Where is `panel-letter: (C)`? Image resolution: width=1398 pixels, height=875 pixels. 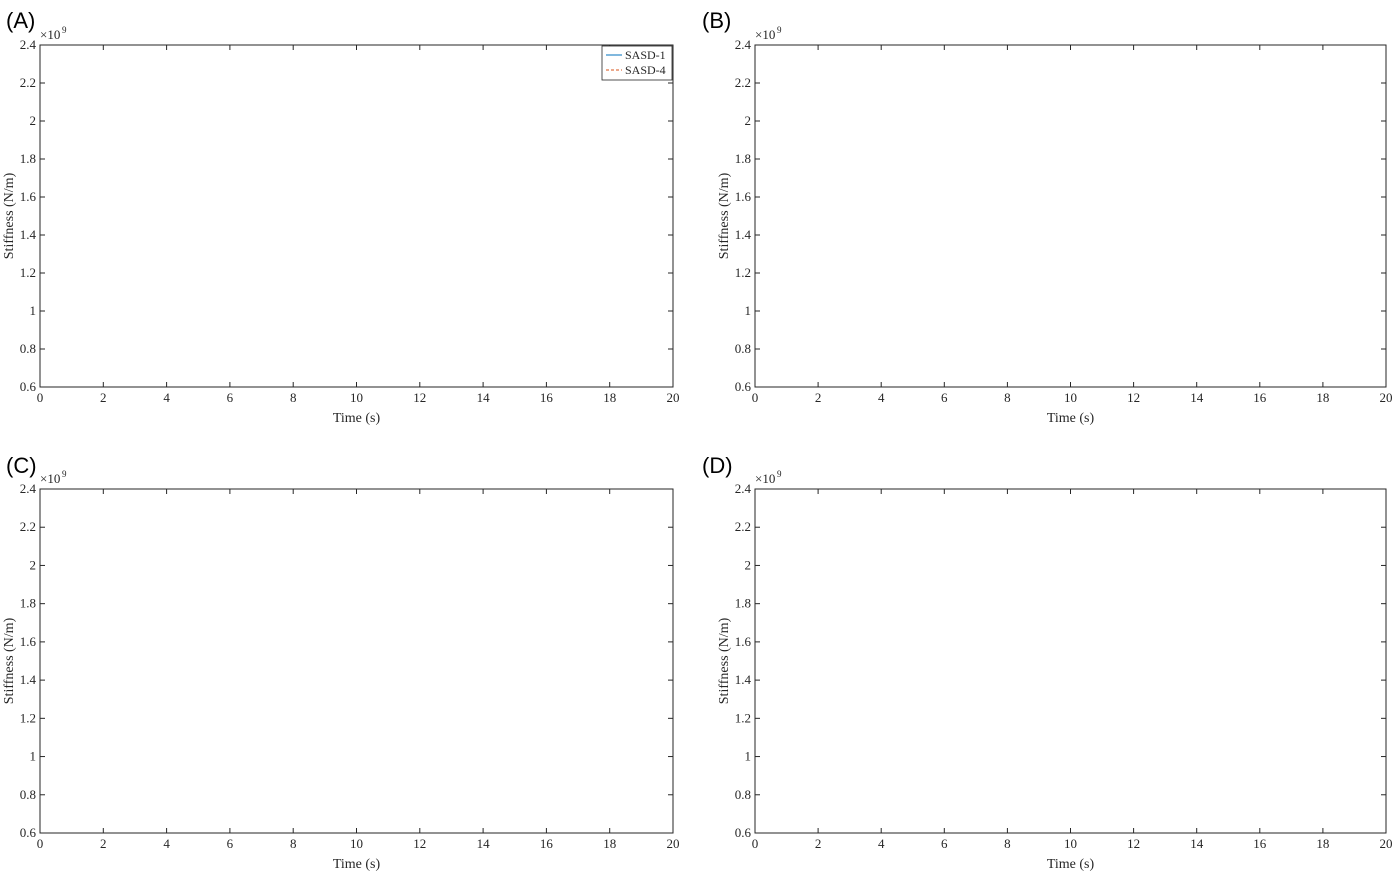
panel-letter: (C) is located at coordinates (21, 465).